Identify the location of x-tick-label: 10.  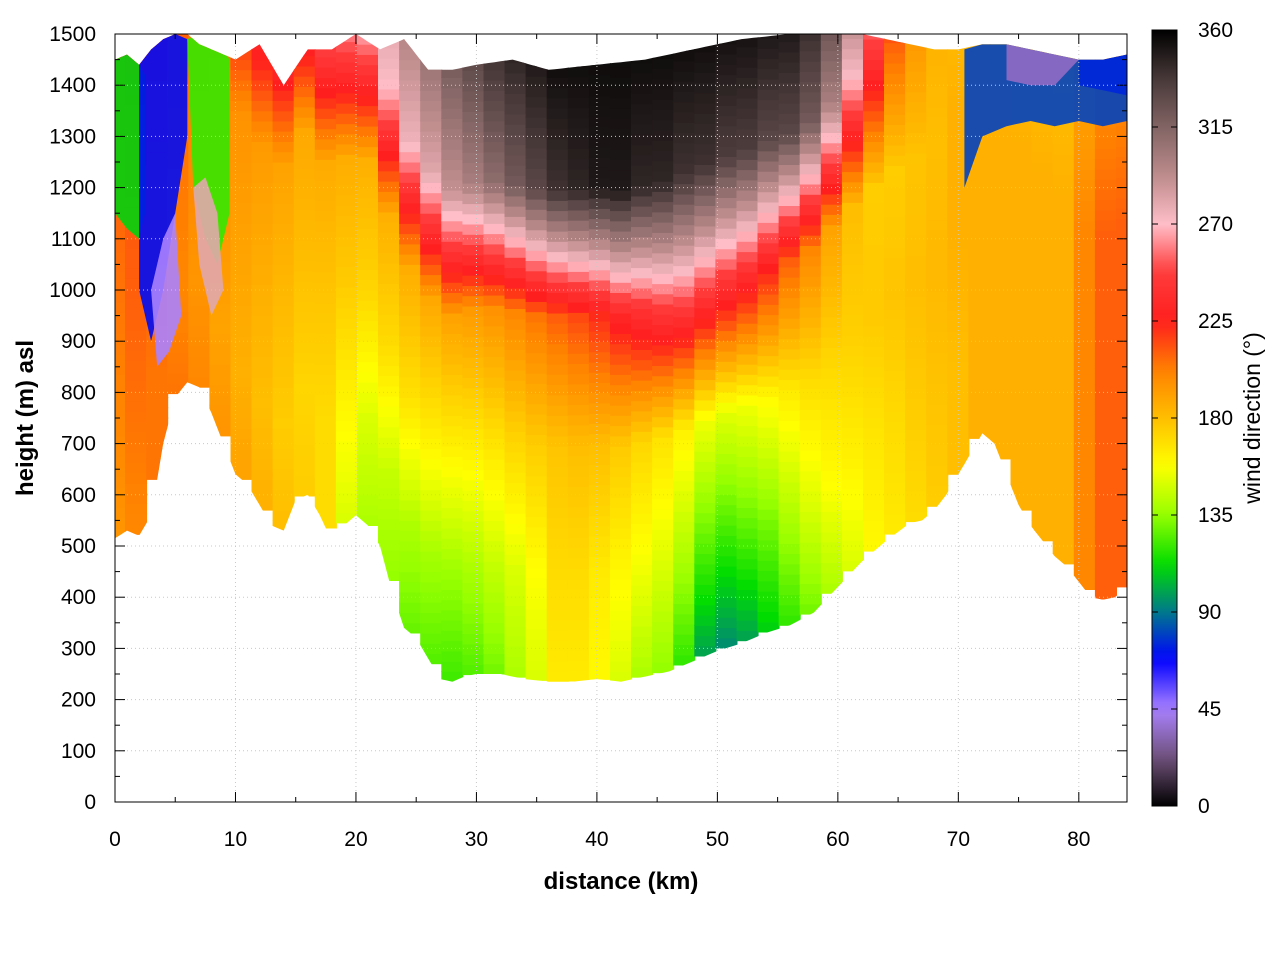
(235, 839).